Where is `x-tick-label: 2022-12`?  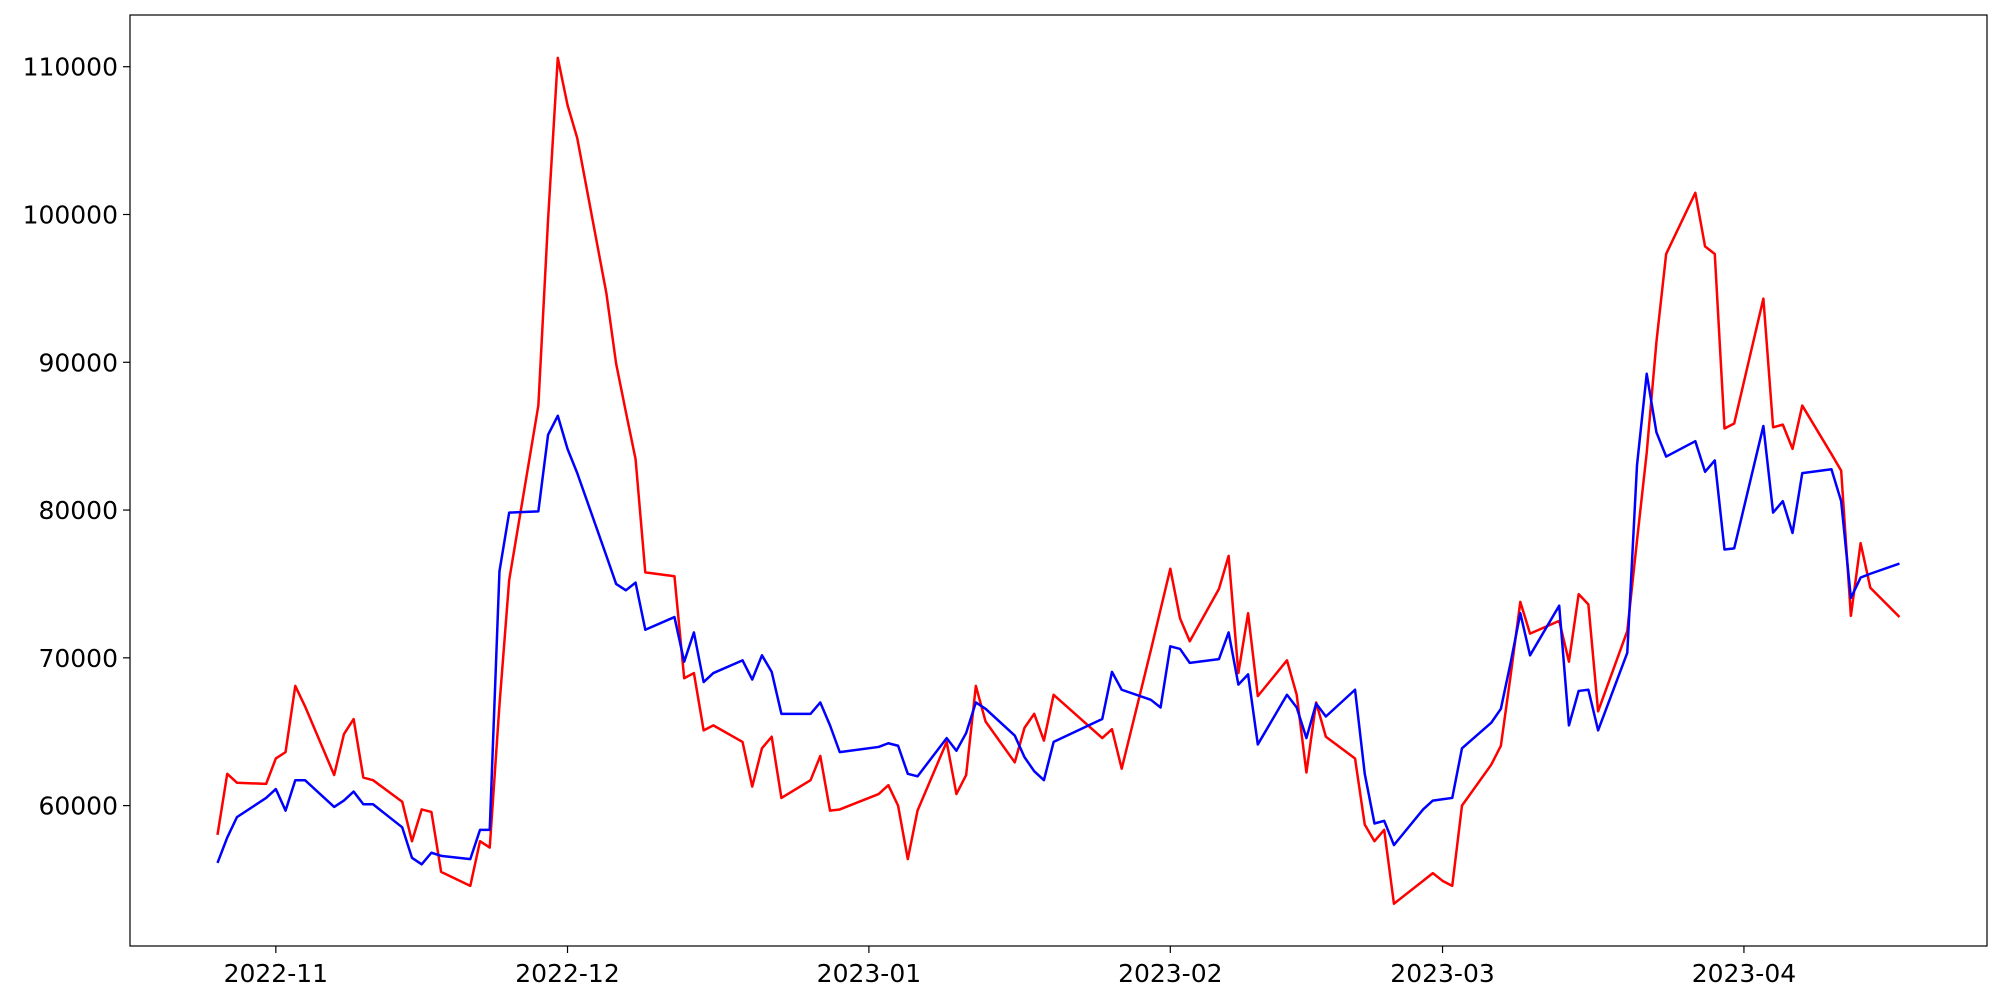 x-tick-label: 2022-12 is located at coordinates (567, 973).